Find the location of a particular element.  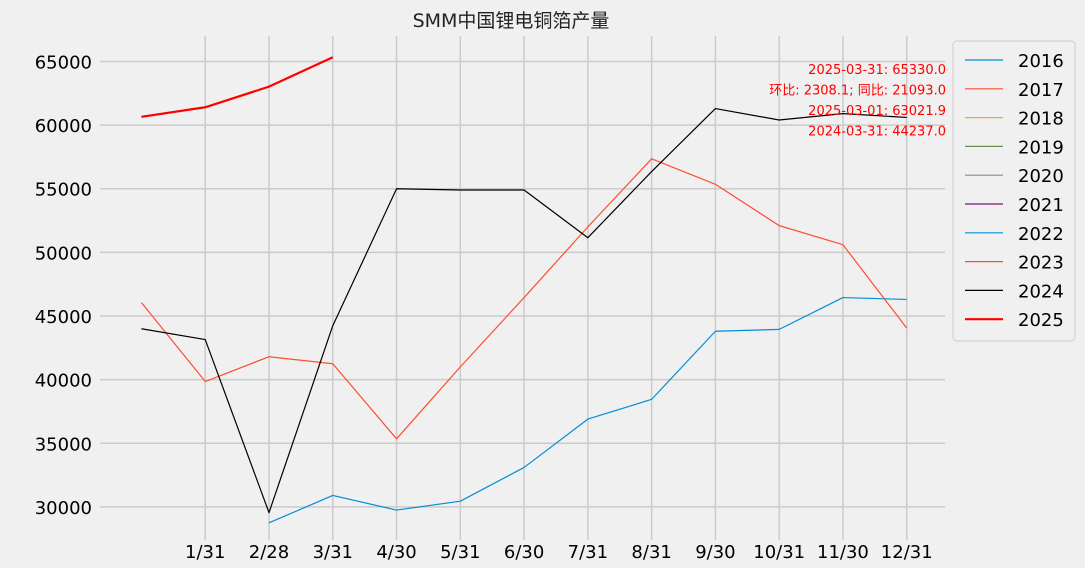

y-tick-label: 45000 is located at coordinates (63, 317).